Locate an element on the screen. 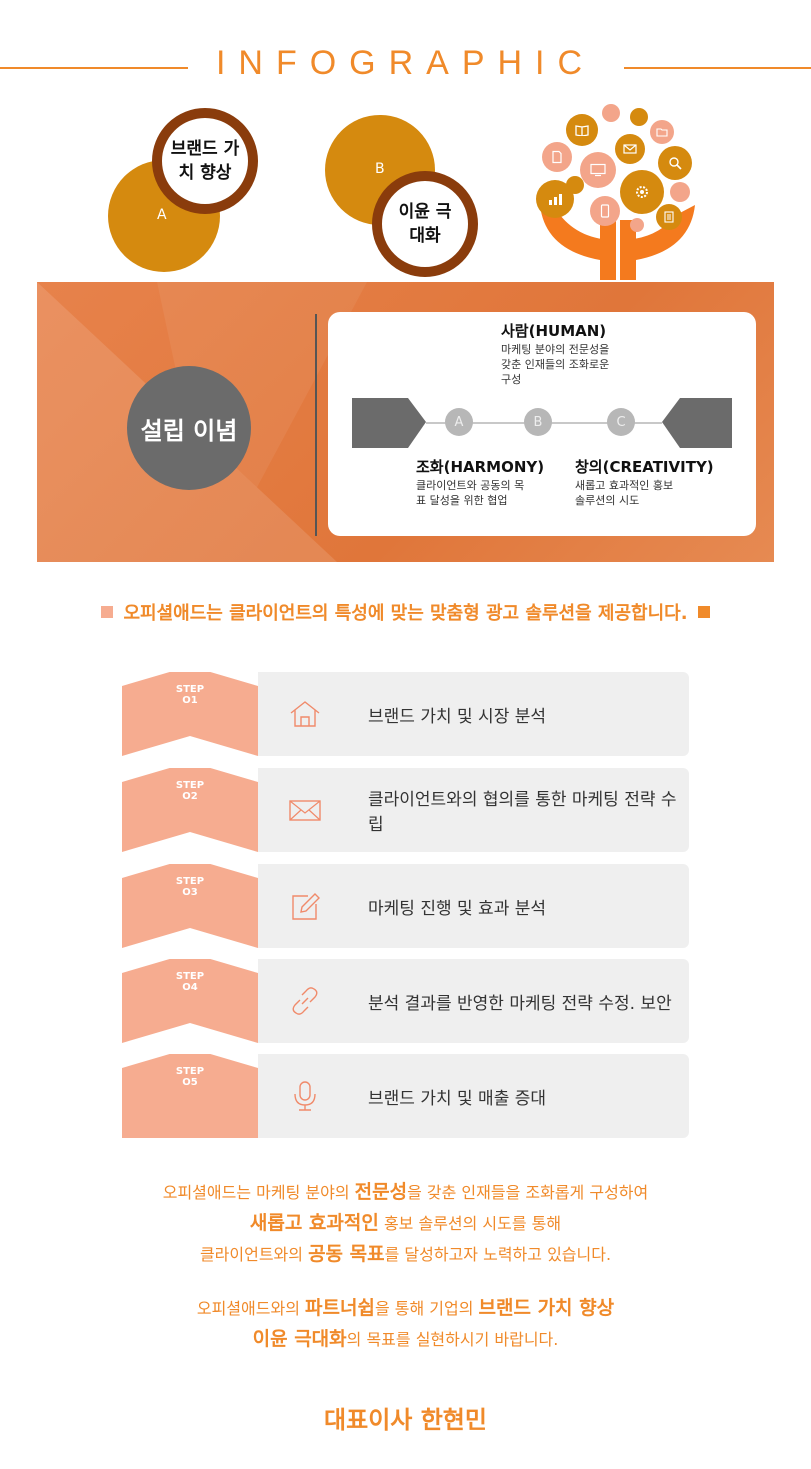 The image size is (811, 1469). tree-dot-search is located at coordinates (675, 163).